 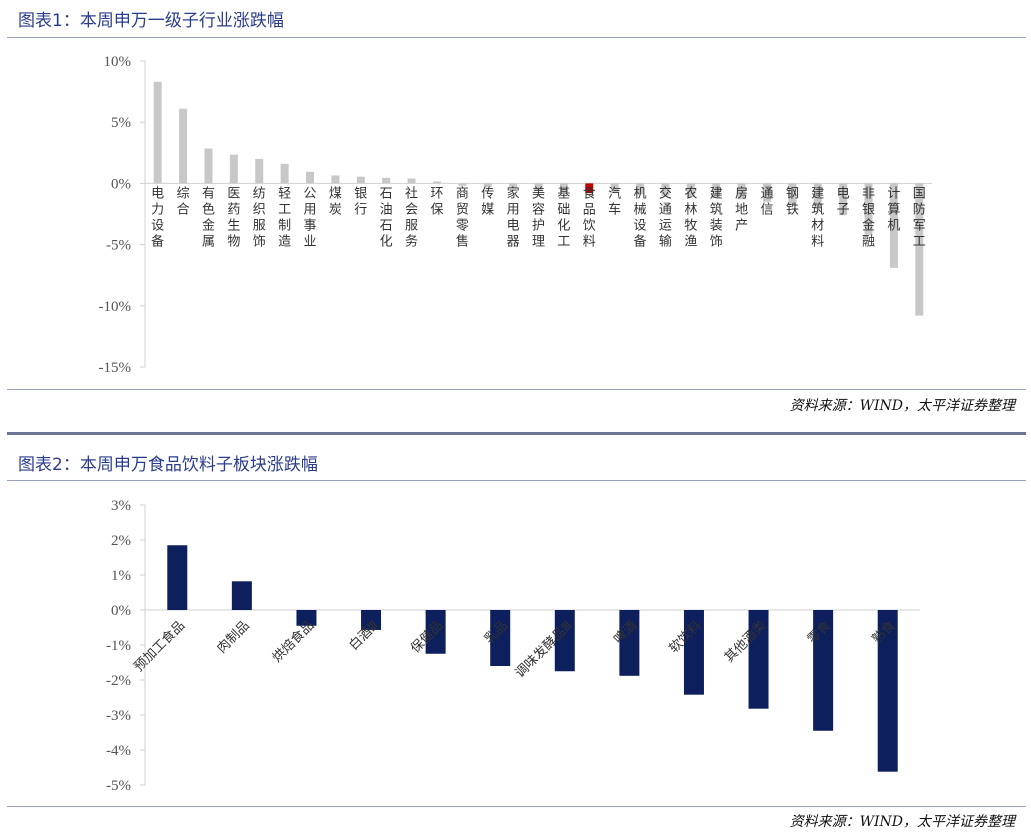 I want to click on x-category-label: 计算机, so click(x=893, y=209).